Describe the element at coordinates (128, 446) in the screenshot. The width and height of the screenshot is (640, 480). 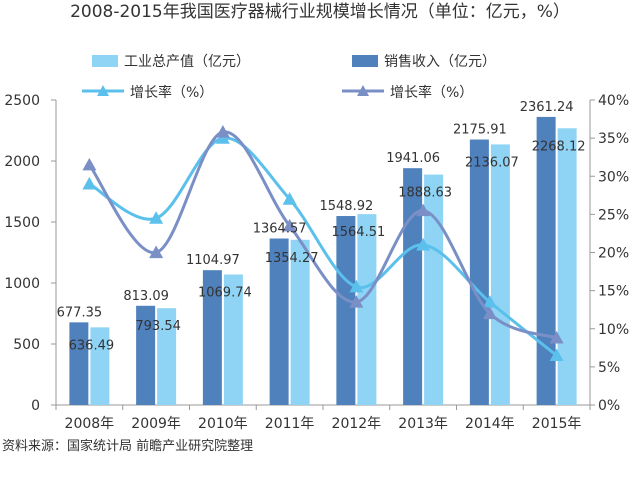
I see `source-note: 资料来源：国家统计局 前瞻产业研究院整理` at that location.